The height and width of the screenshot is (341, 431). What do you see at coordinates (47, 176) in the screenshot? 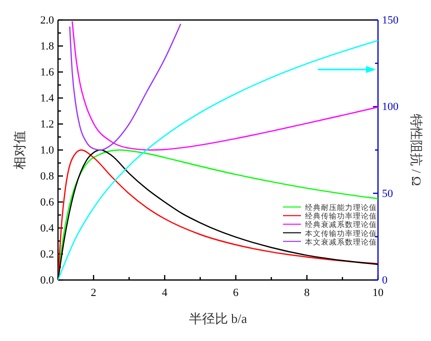
I see `y-tick-label: 0.8` at bounding box center [47, 176].